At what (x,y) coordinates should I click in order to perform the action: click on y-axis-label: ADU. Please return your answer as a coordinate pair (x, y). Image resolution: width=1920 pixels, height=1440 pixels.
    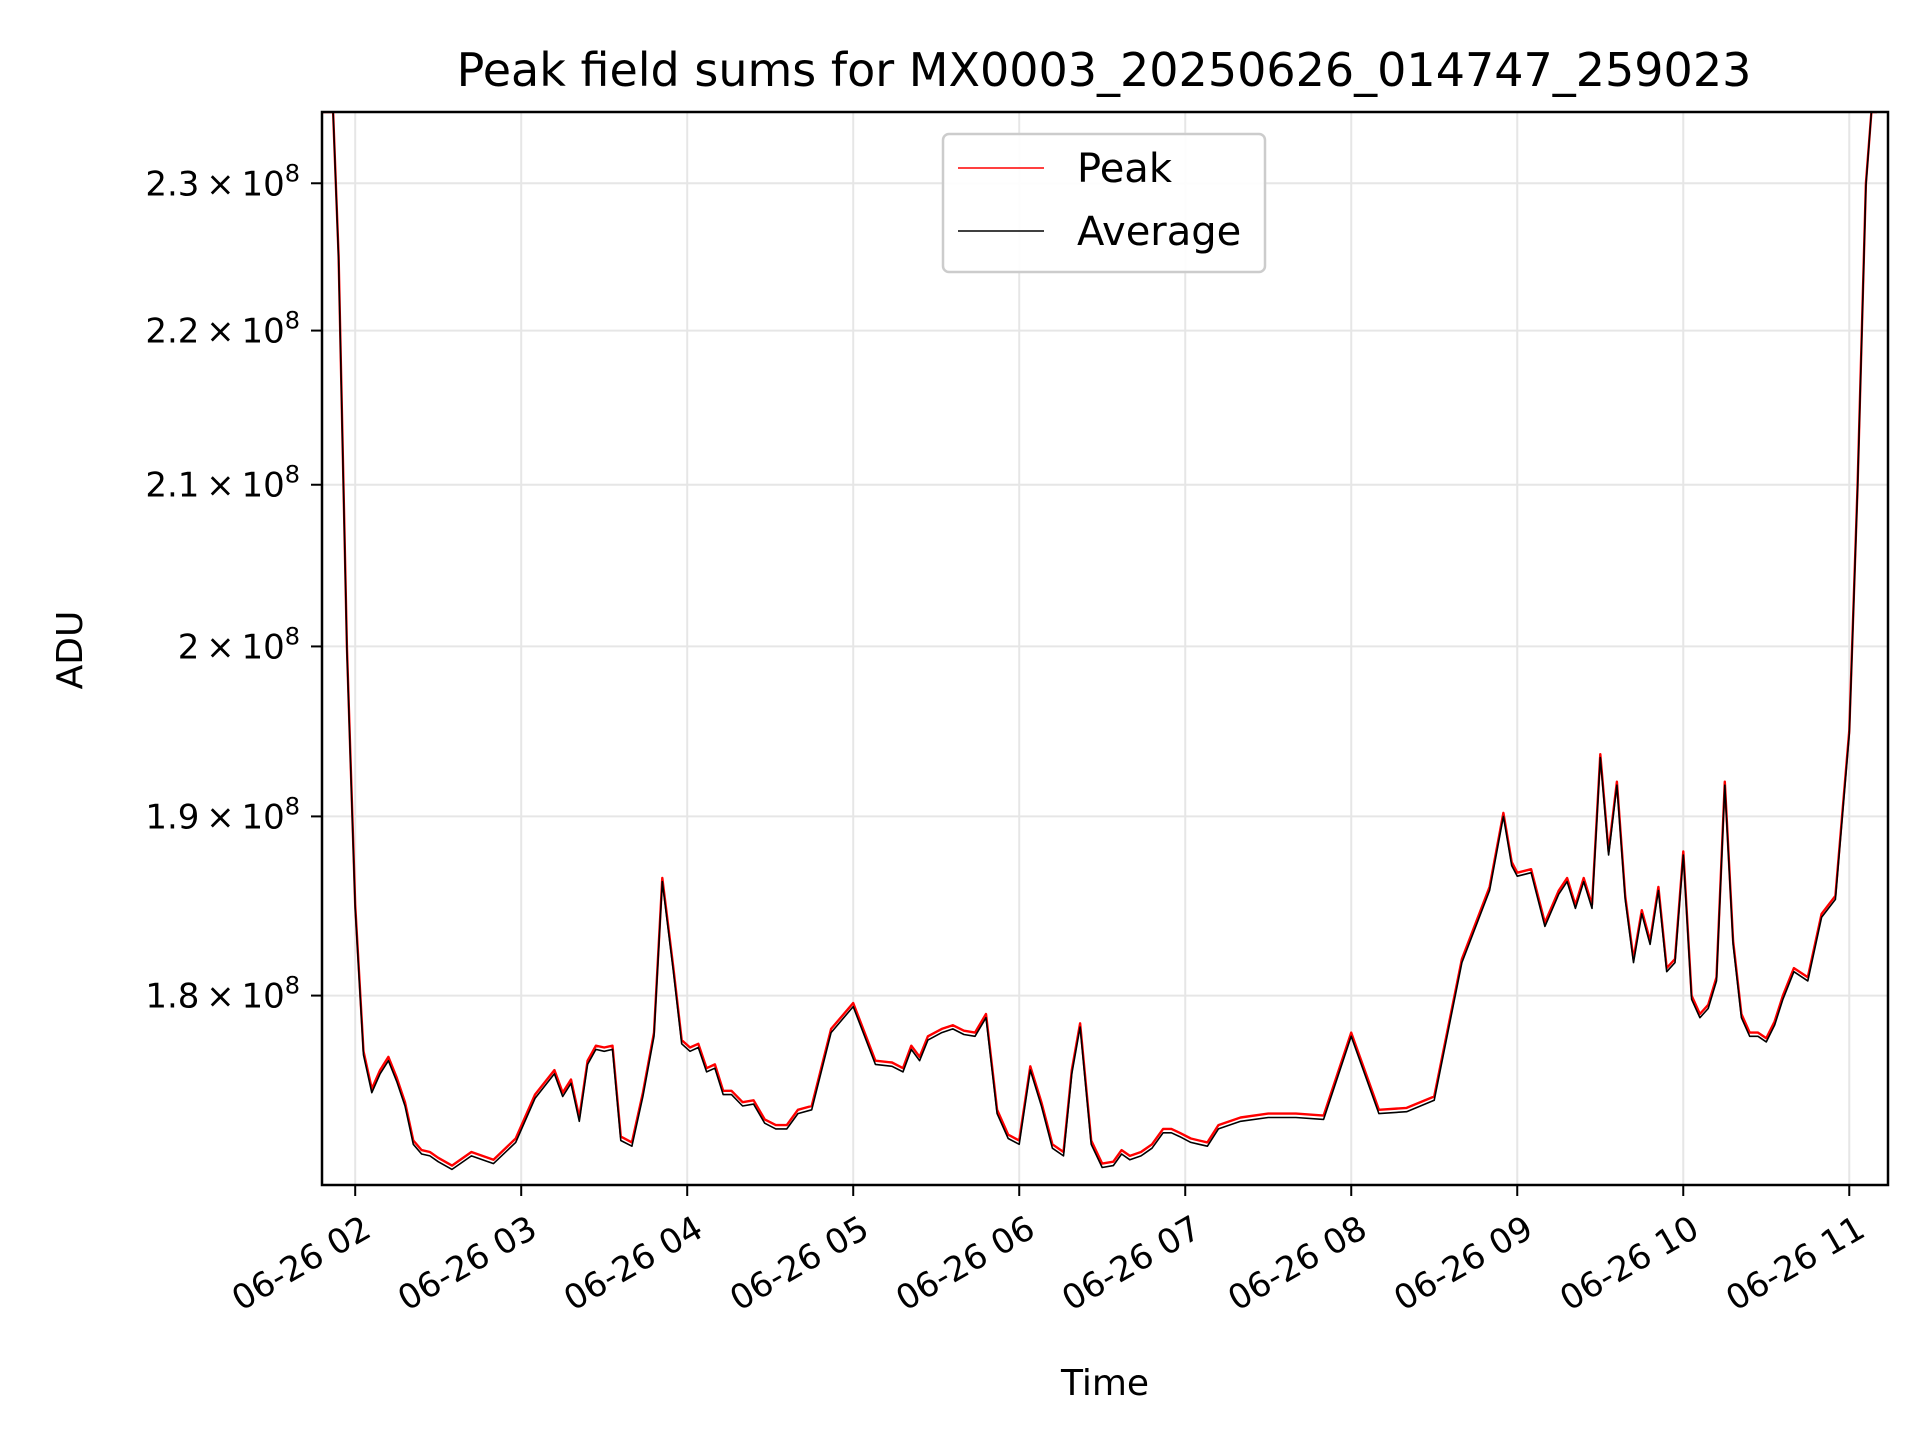
    Looking at the image, I should click on (70, 650).